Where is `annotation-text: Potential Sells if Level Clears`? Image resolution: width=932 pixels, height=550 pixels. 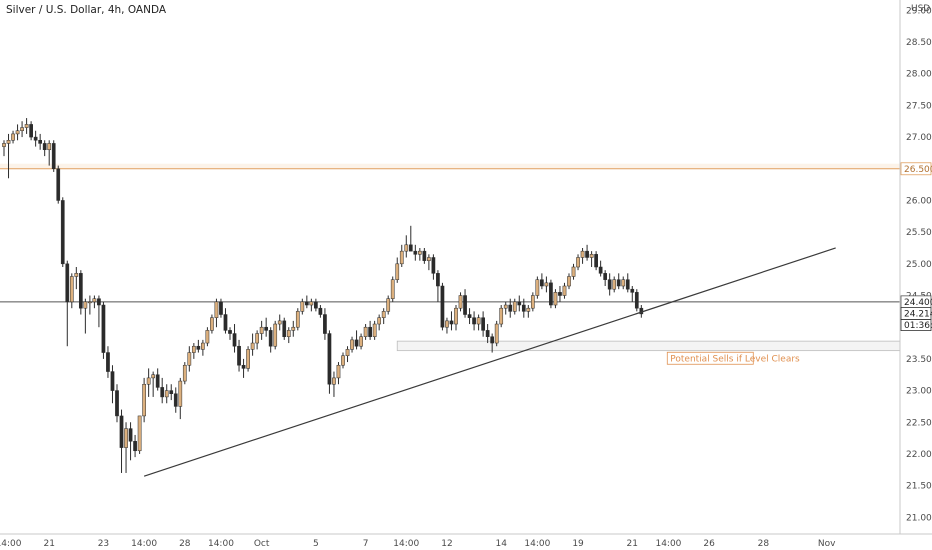 annotation-text: Potential Sells if Level Clears is located at coordinates (735, 359).